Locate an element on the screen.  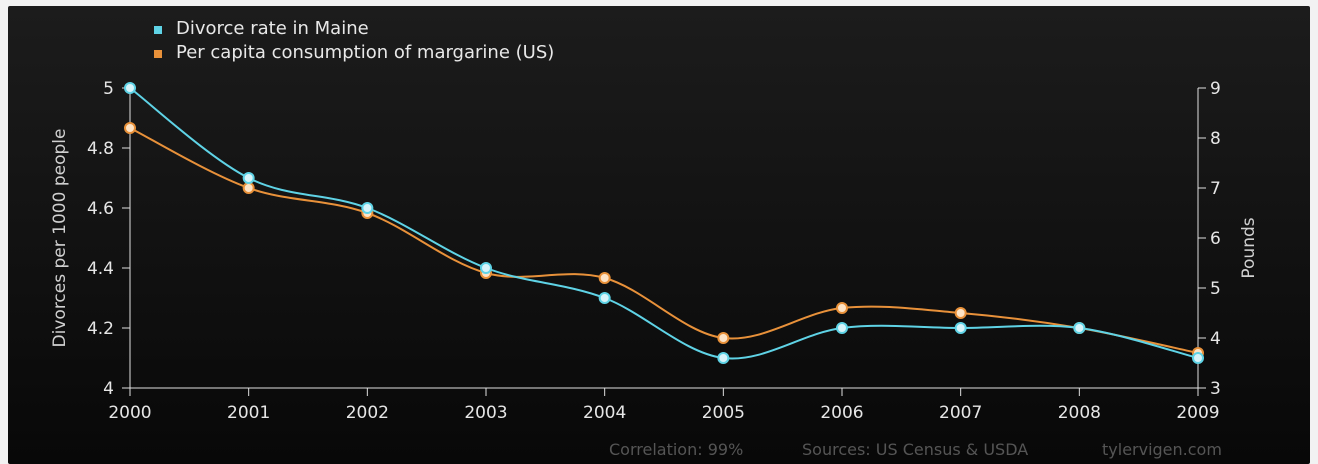
right-tick-label: 6 is located at coordinates (1215, 239).